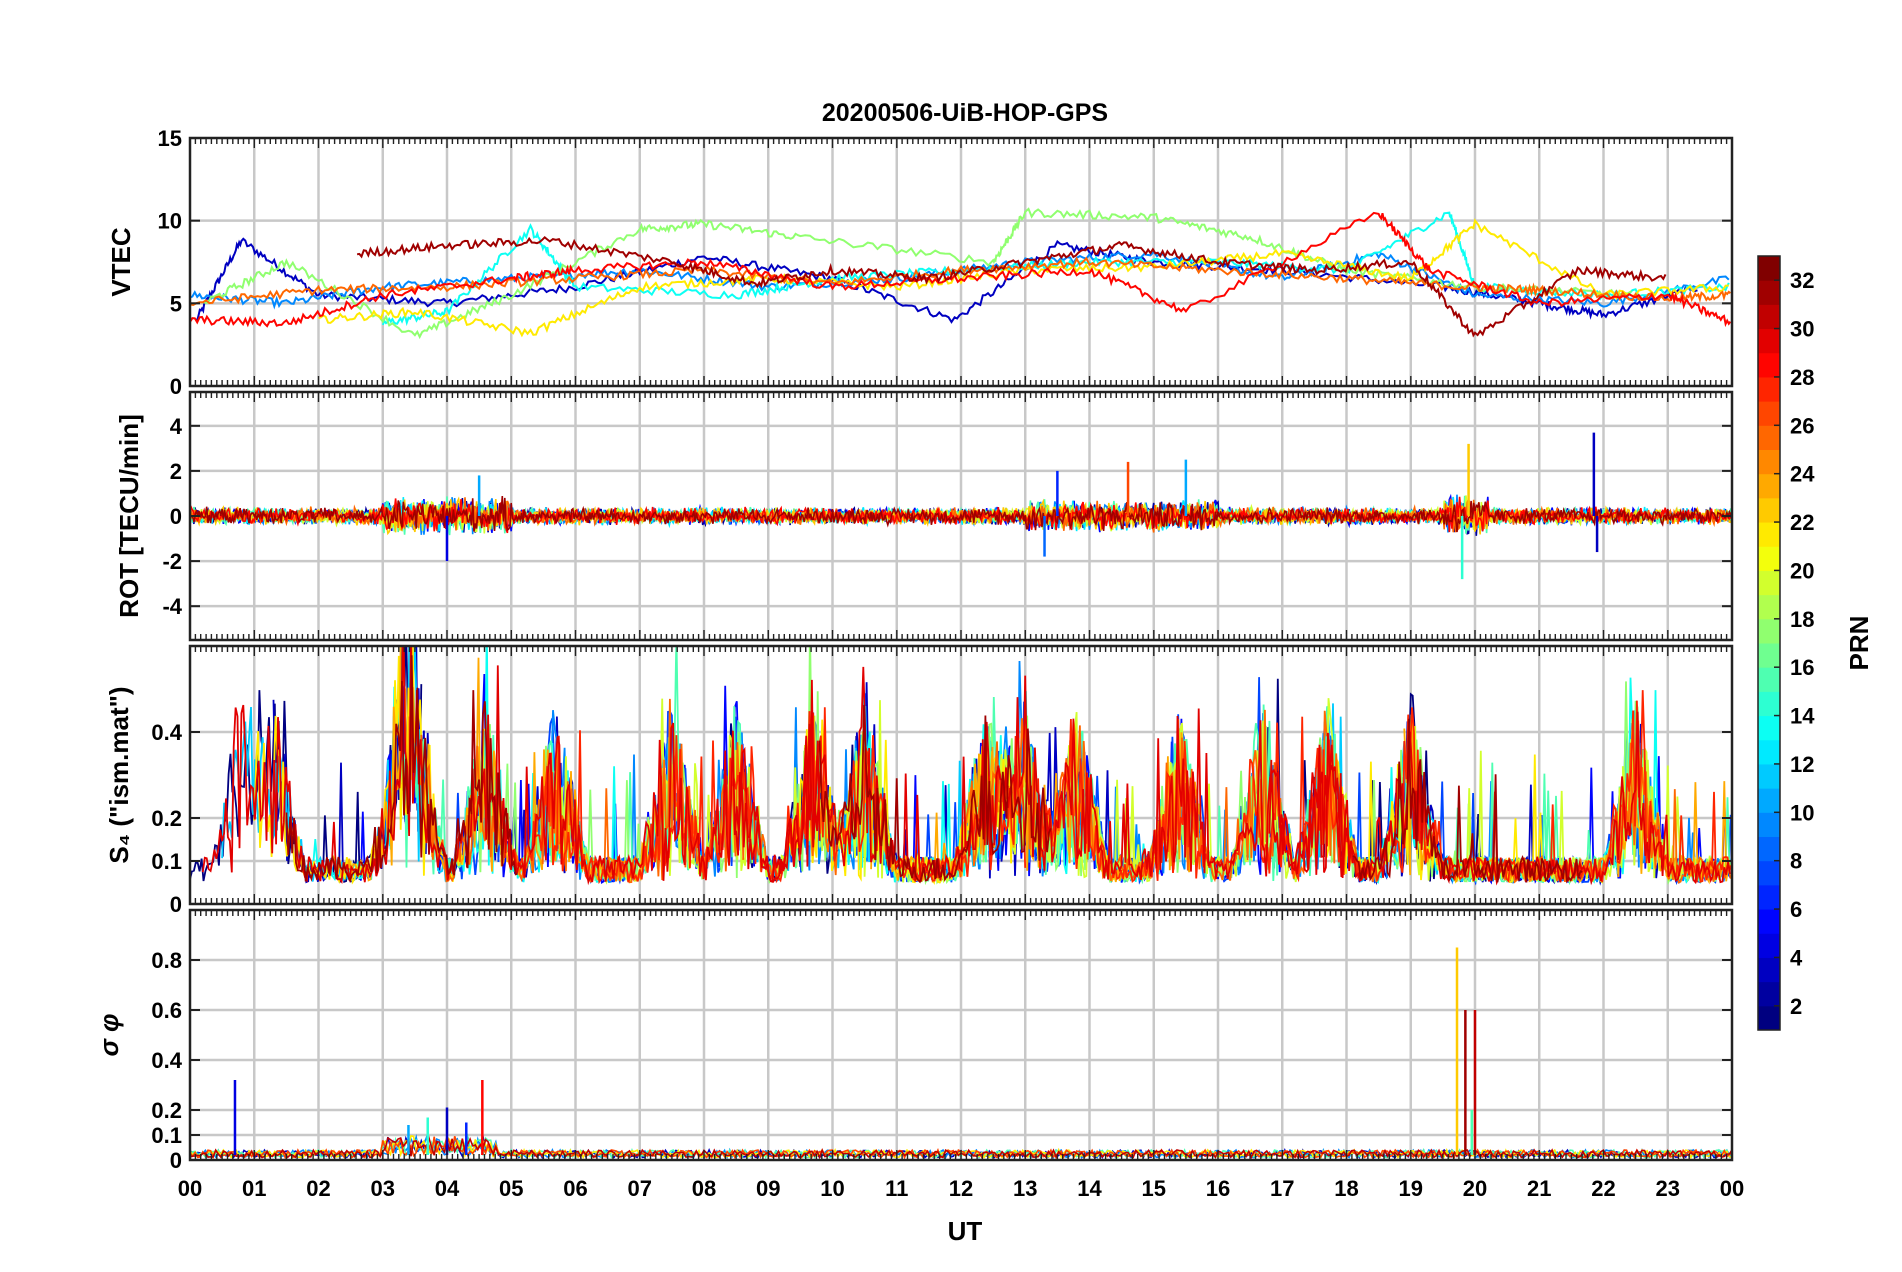  Describe the element at coordinates (1802, 619) in the screenshot. I see `colorbar-tick-label: 18` at that location.